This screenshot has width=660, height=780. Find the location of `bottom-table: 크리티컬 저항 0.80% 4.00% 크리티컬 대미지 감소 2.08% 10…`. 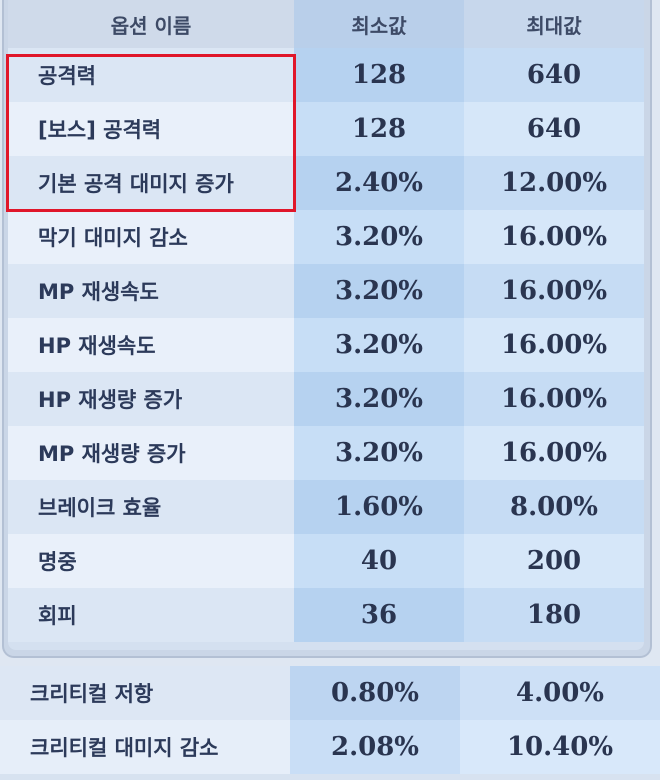

bottom-table: 크리티컬 저항 0.80% 4.00% 크리티컬 대미지 감소 2.08% 10… is located at coordinates (330, 723).